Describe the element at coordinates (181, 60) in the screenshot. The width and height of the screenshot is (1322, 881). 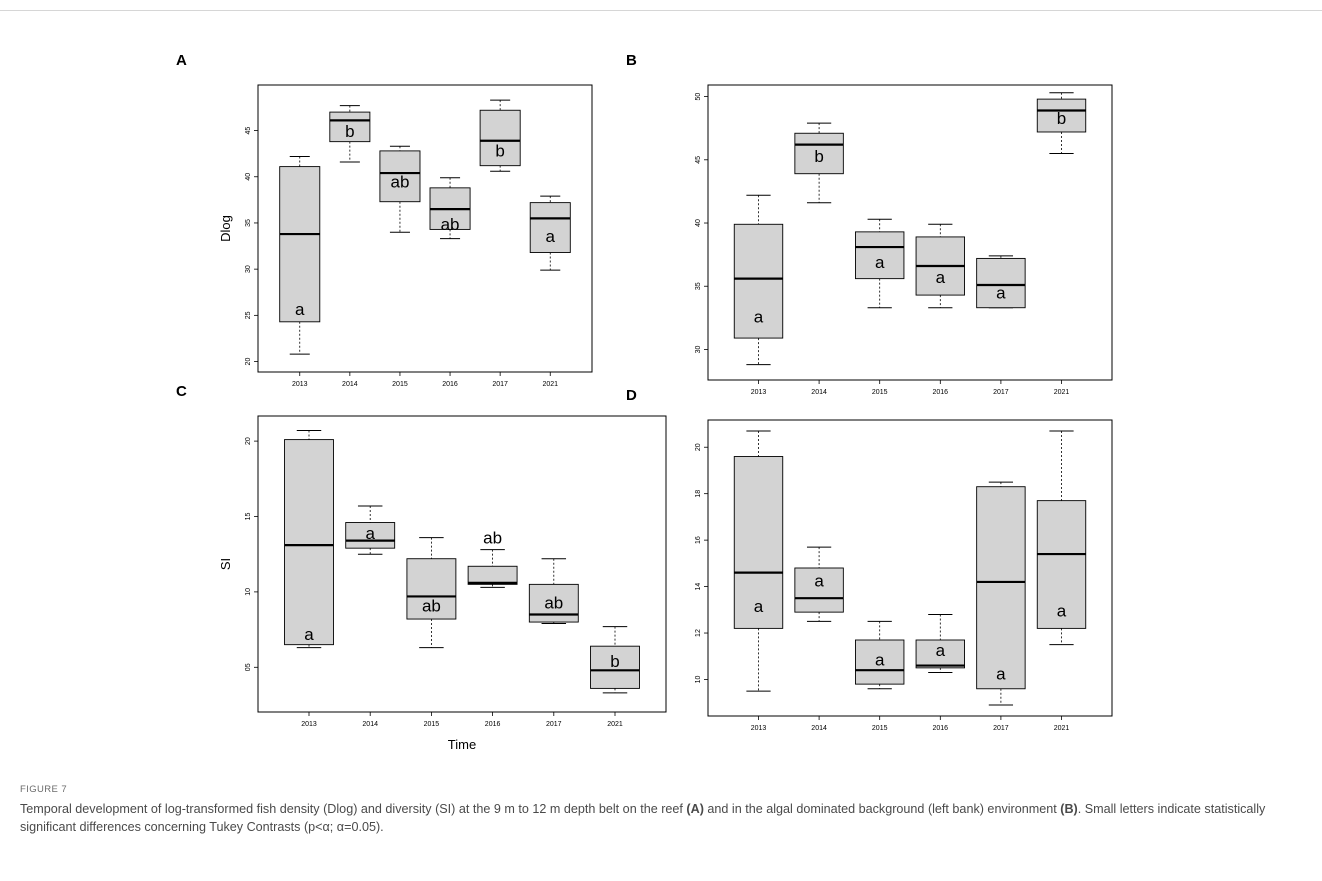
I see `panel-label: A` at that location.